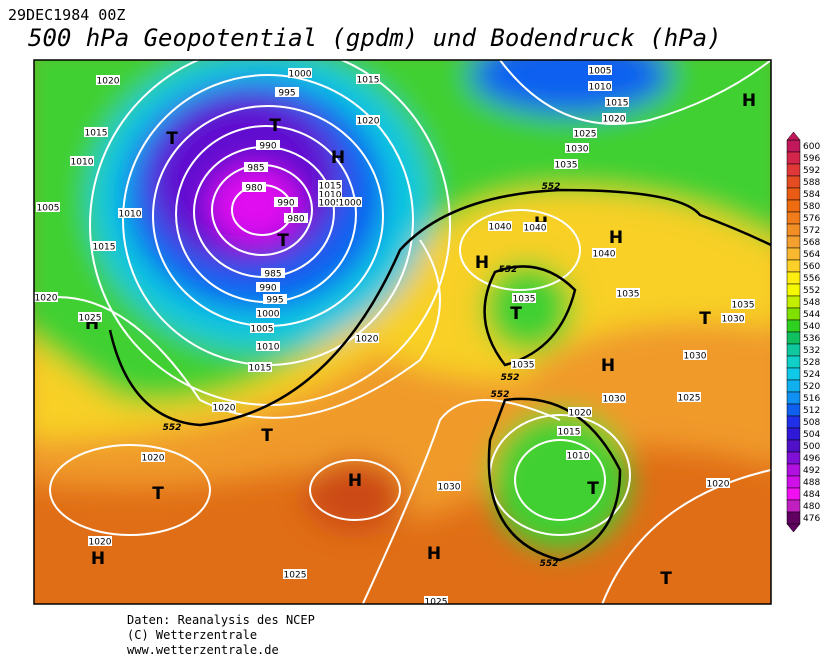 Image resolution: width=823 pixels, height=656 pixels. What do you see at coordinates (811, 459) in the screenshot?
I see `colorbar-label: 496` at bounding box center [811, 459].